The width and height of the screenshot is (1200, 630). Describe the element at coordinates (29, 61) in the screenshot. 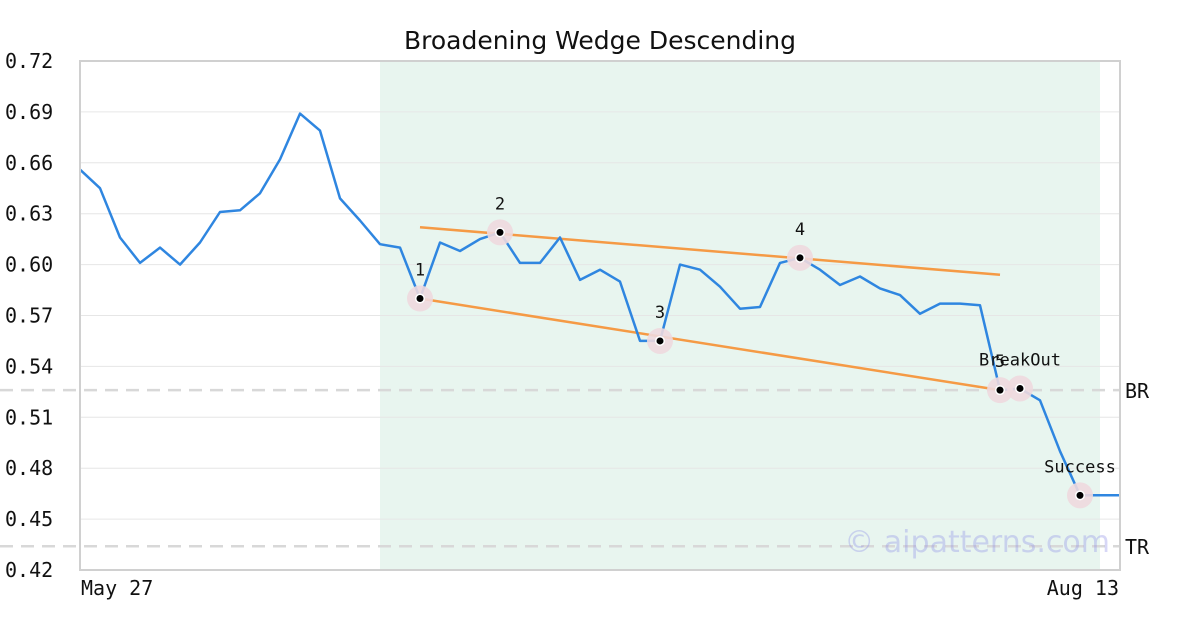

I see `y-tick-label: 0.72` at that location.